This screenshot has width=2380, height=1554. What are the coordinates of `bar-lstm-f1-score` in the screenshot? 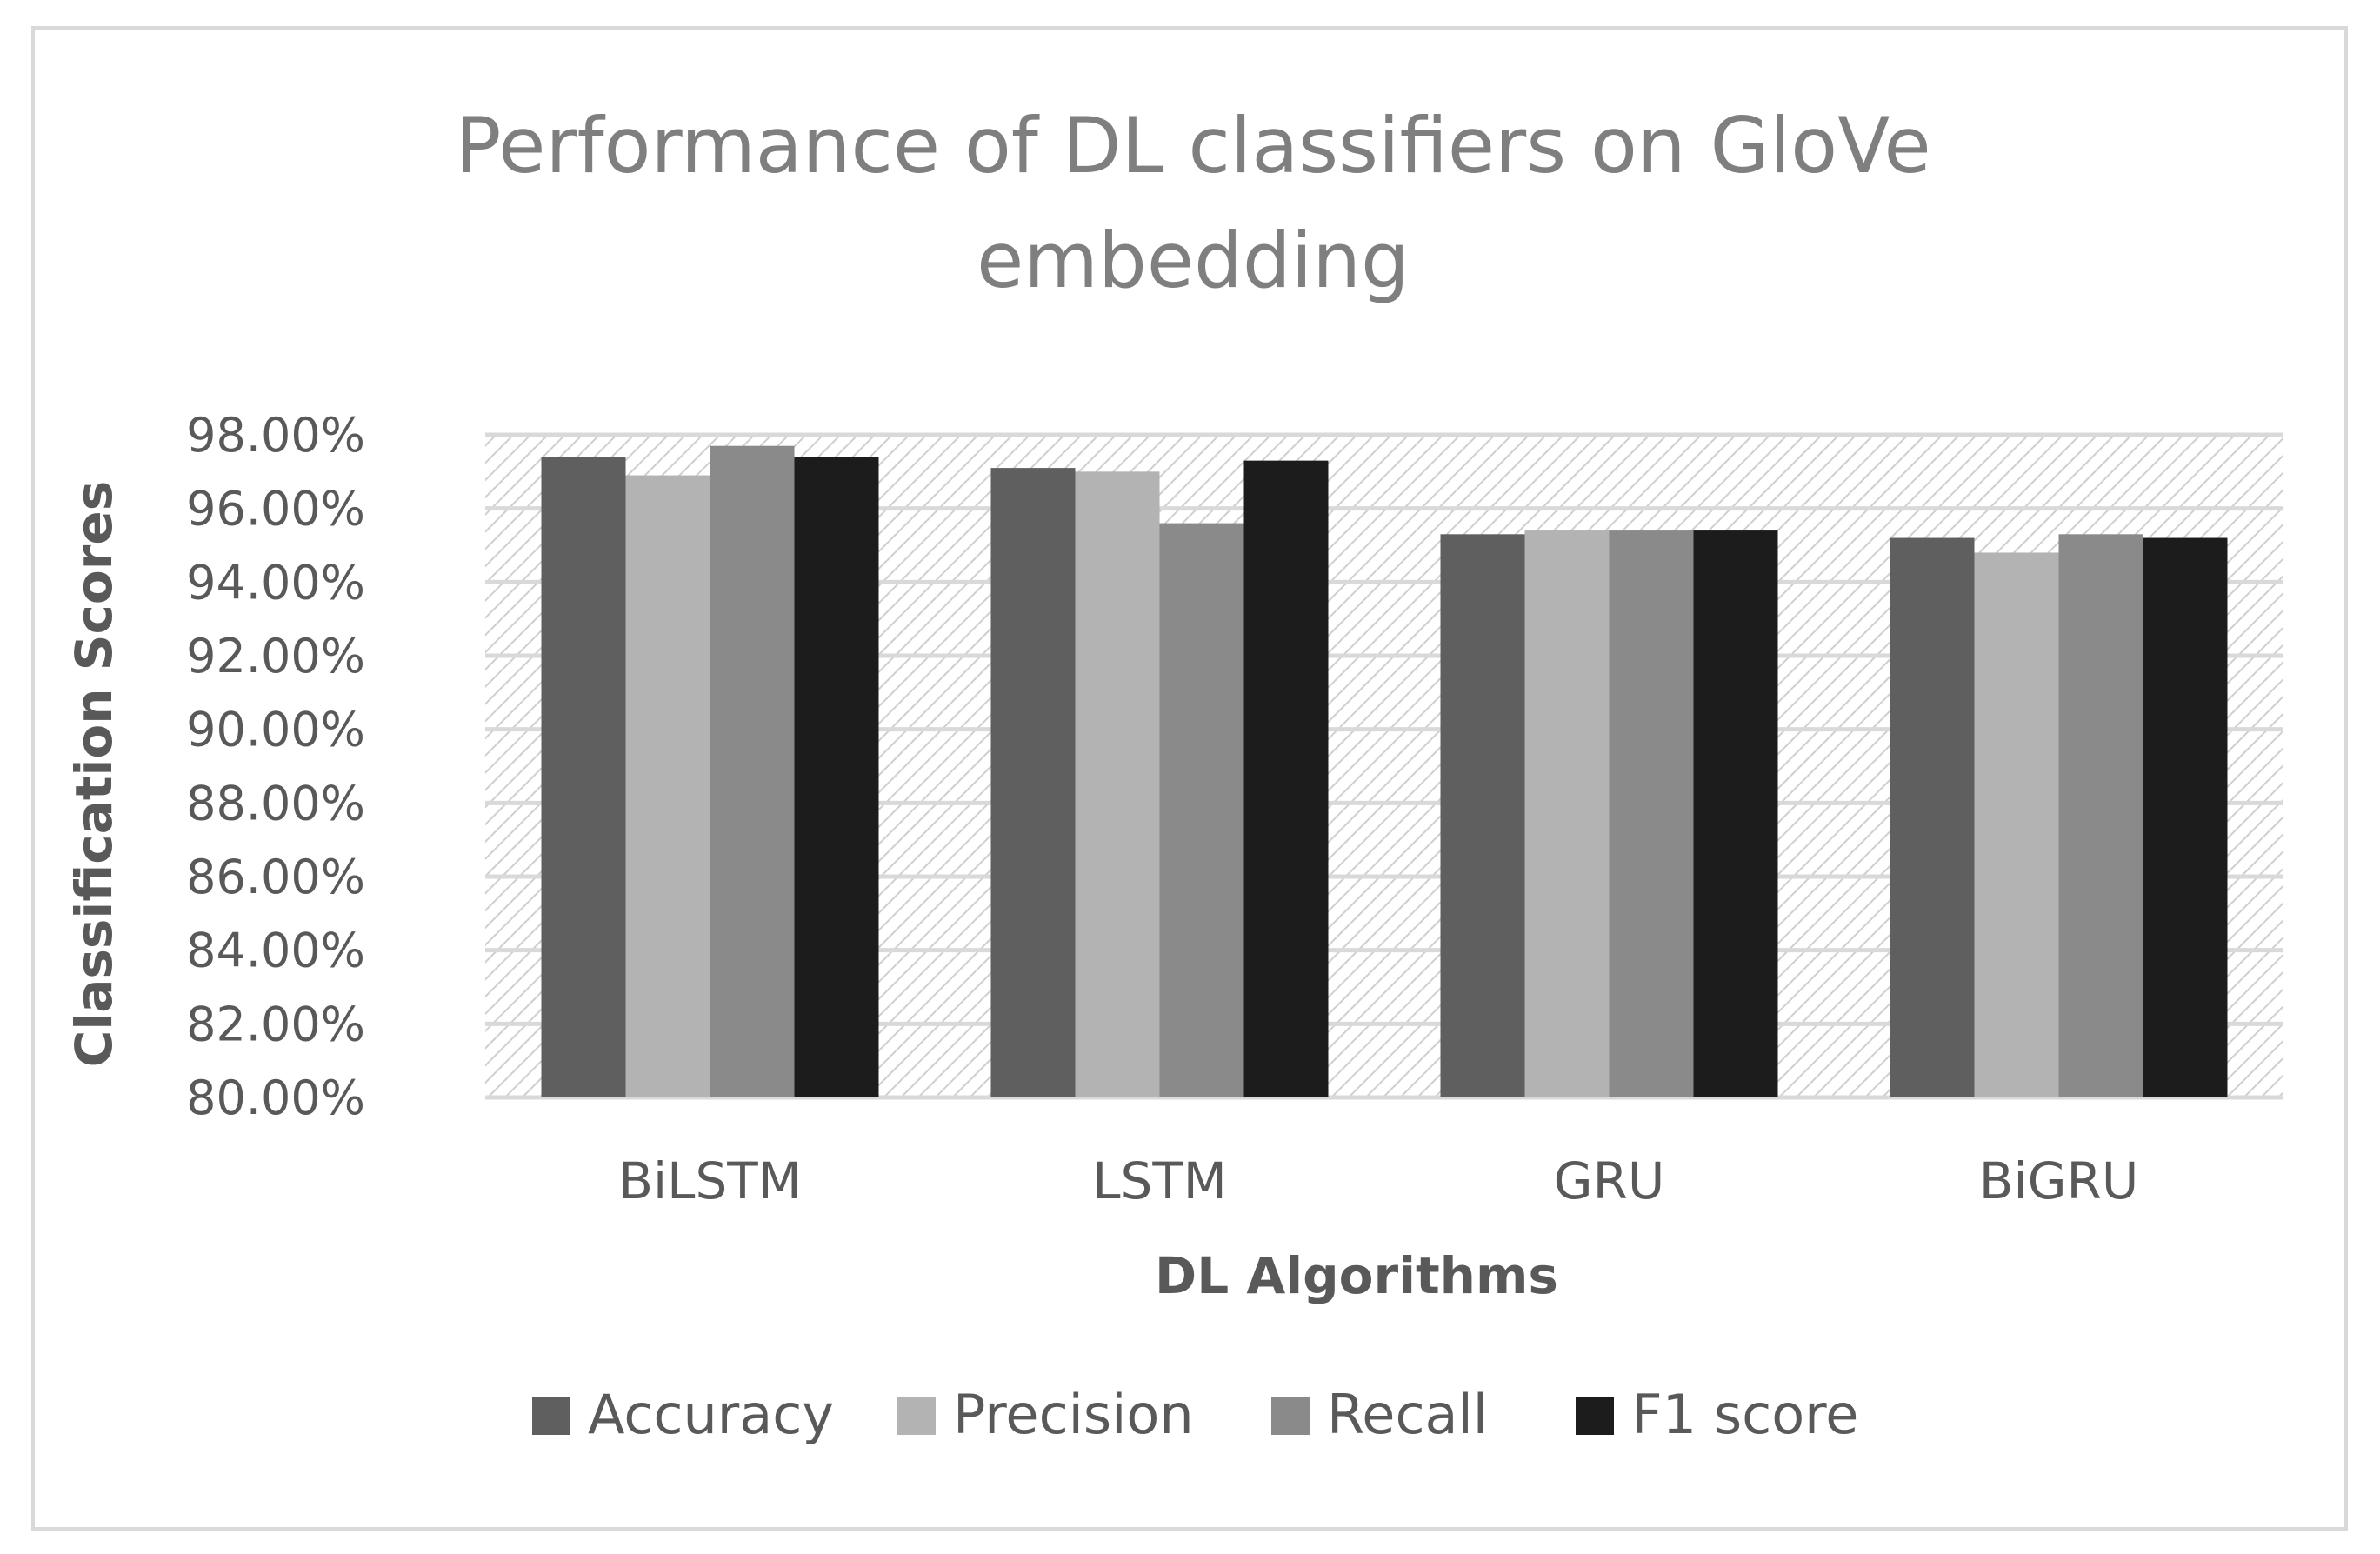 It's located at (1286, 779).